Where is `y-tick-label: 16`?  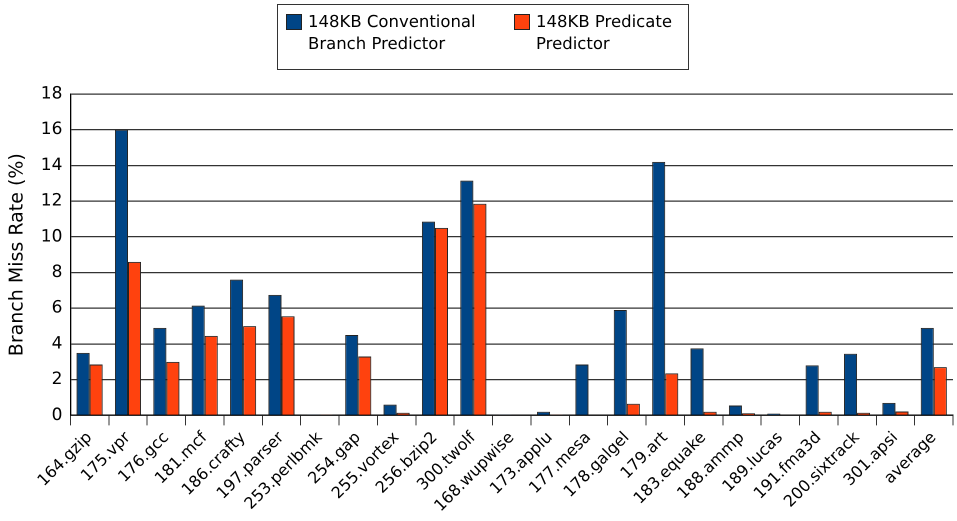 y-tick-label: 16 is located at coordinates (51, 129).